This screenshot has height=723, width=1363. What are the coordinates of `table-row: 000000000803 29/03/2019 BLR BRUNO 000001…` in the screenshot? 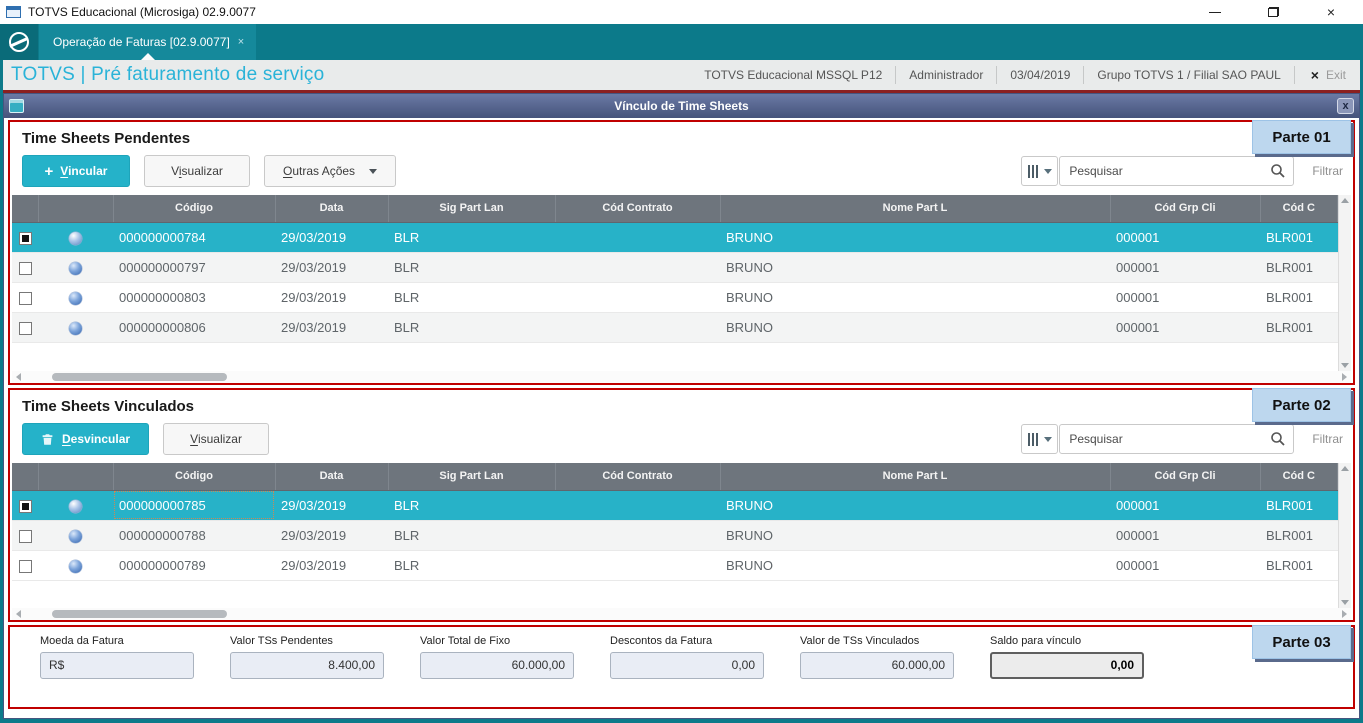 It's located at (675, 297).